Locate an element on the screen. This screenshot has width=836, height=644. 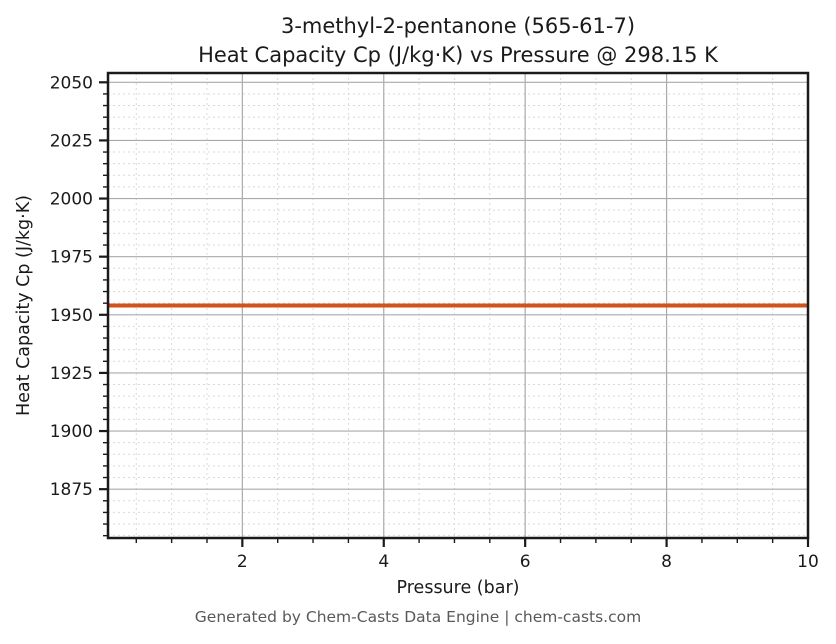
x-tick-label: 2 is located at coordinates (242, 562).